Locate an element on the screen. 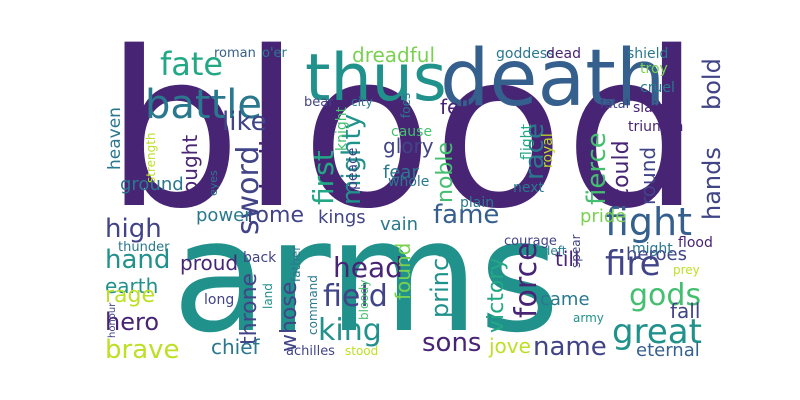 This screenshot has height=400, width=800. word-goddess: goddess is located at coordinates (525, 54).